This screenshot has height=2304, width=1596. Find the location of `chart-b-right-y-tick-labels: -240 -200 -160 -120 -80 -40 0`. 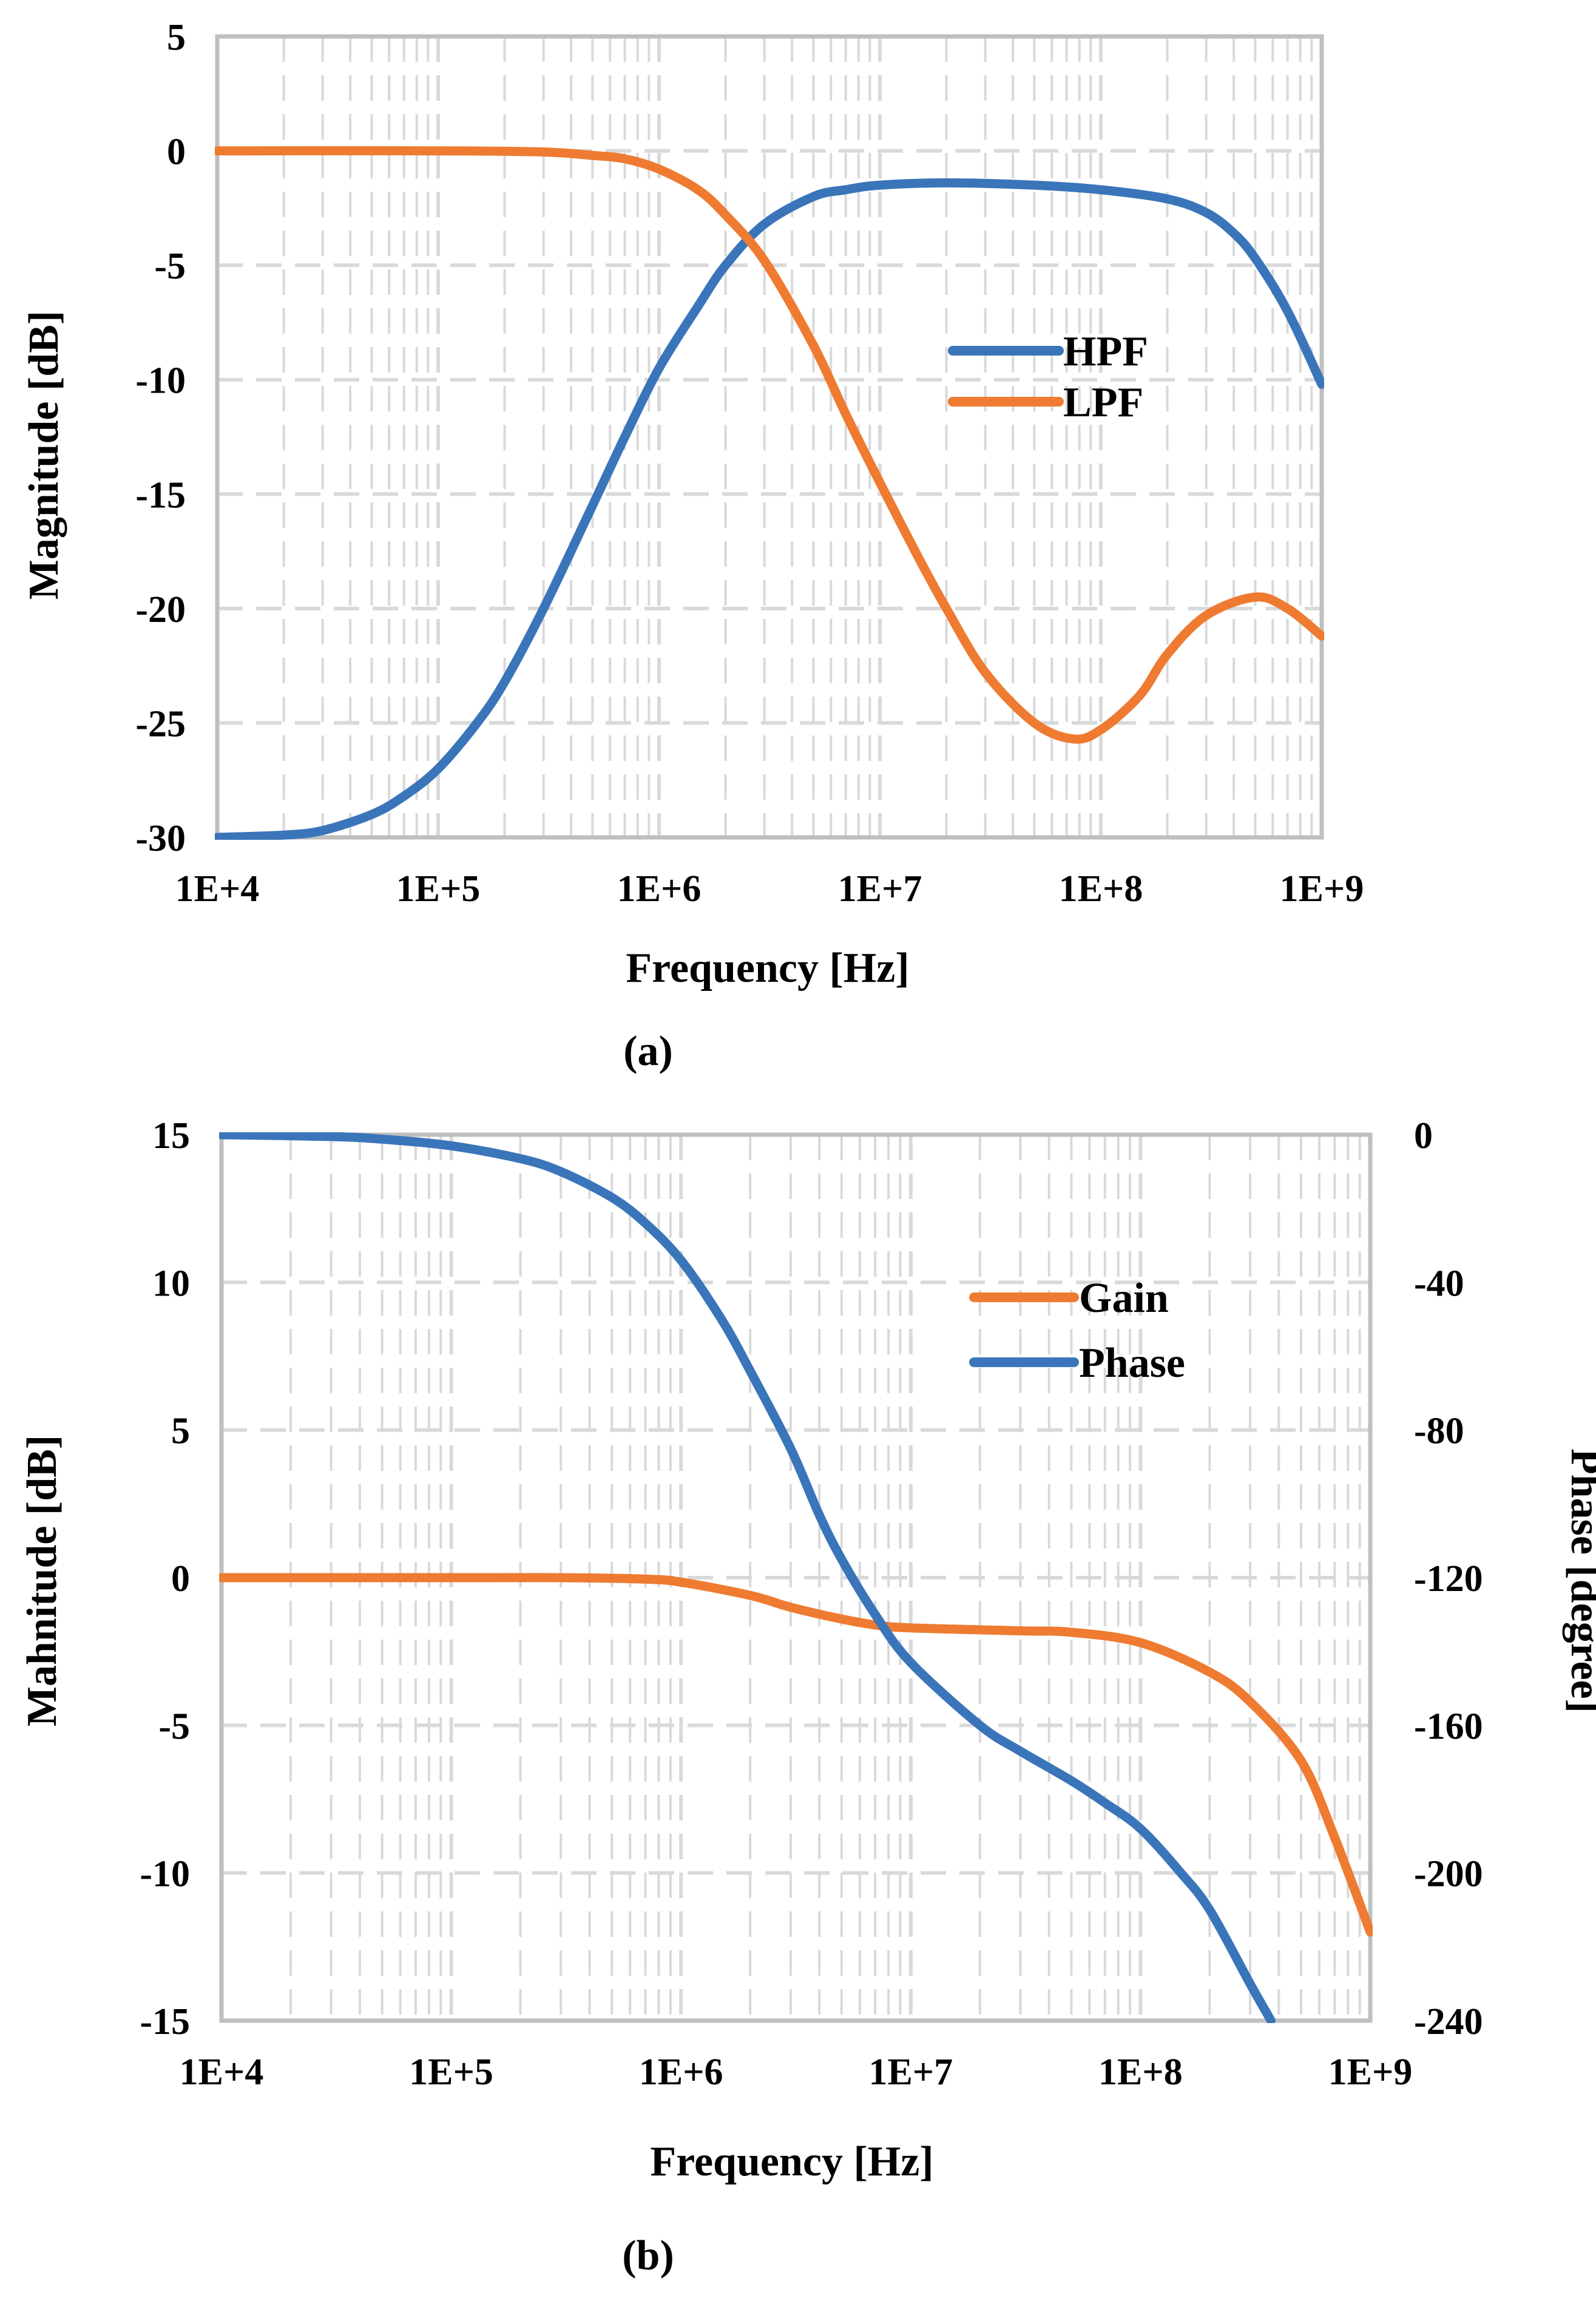

chart-b-right-y-tick-labels: -240 -200 -160 -120 -80 -40 0 is located at coordinates (1448, 1578).